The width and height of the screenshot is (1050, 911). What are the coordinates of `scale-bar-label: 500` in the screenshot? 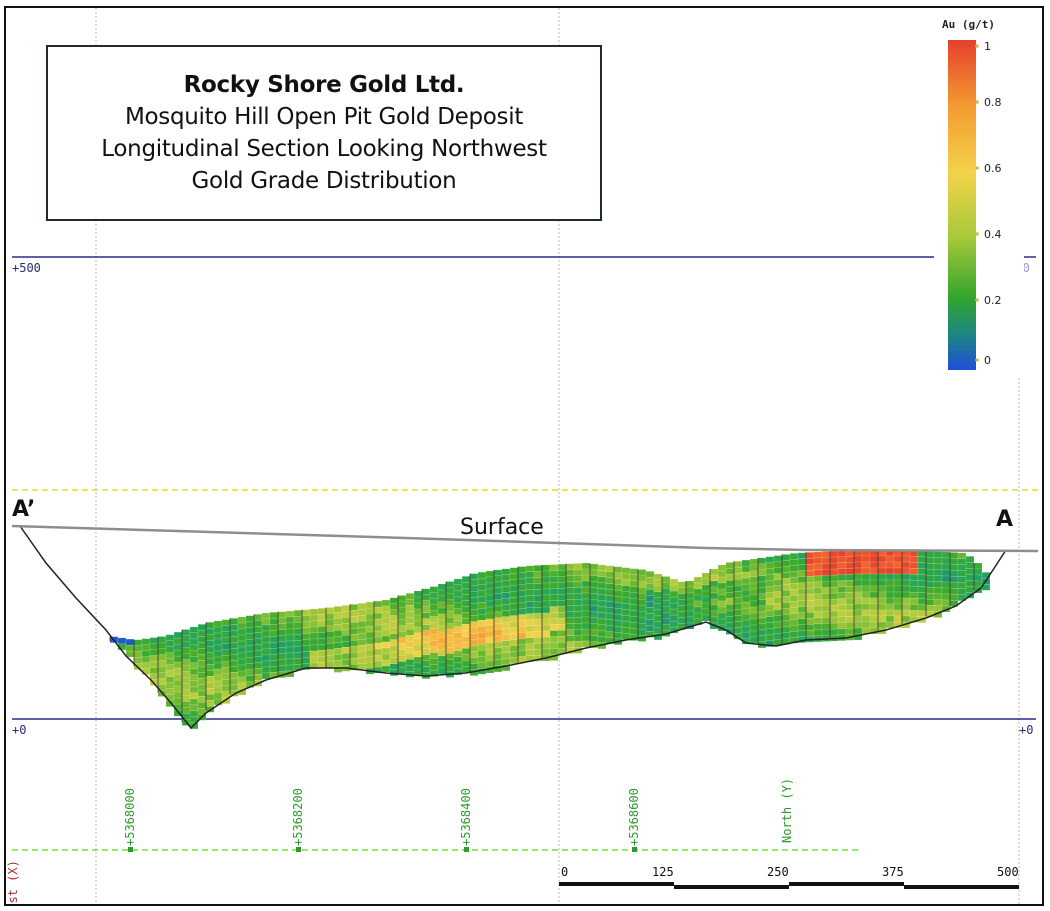 It's located at (1008, 872).